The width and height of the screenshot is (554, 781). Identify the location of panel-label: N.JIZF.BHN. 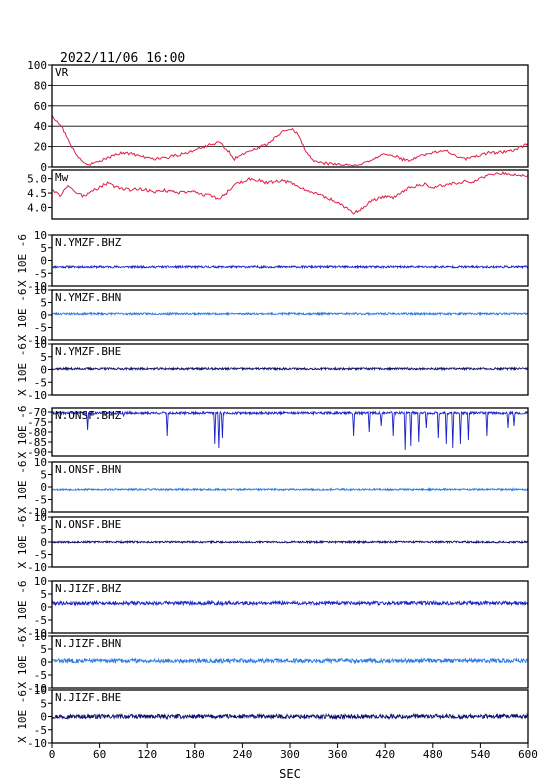
(88, 643).